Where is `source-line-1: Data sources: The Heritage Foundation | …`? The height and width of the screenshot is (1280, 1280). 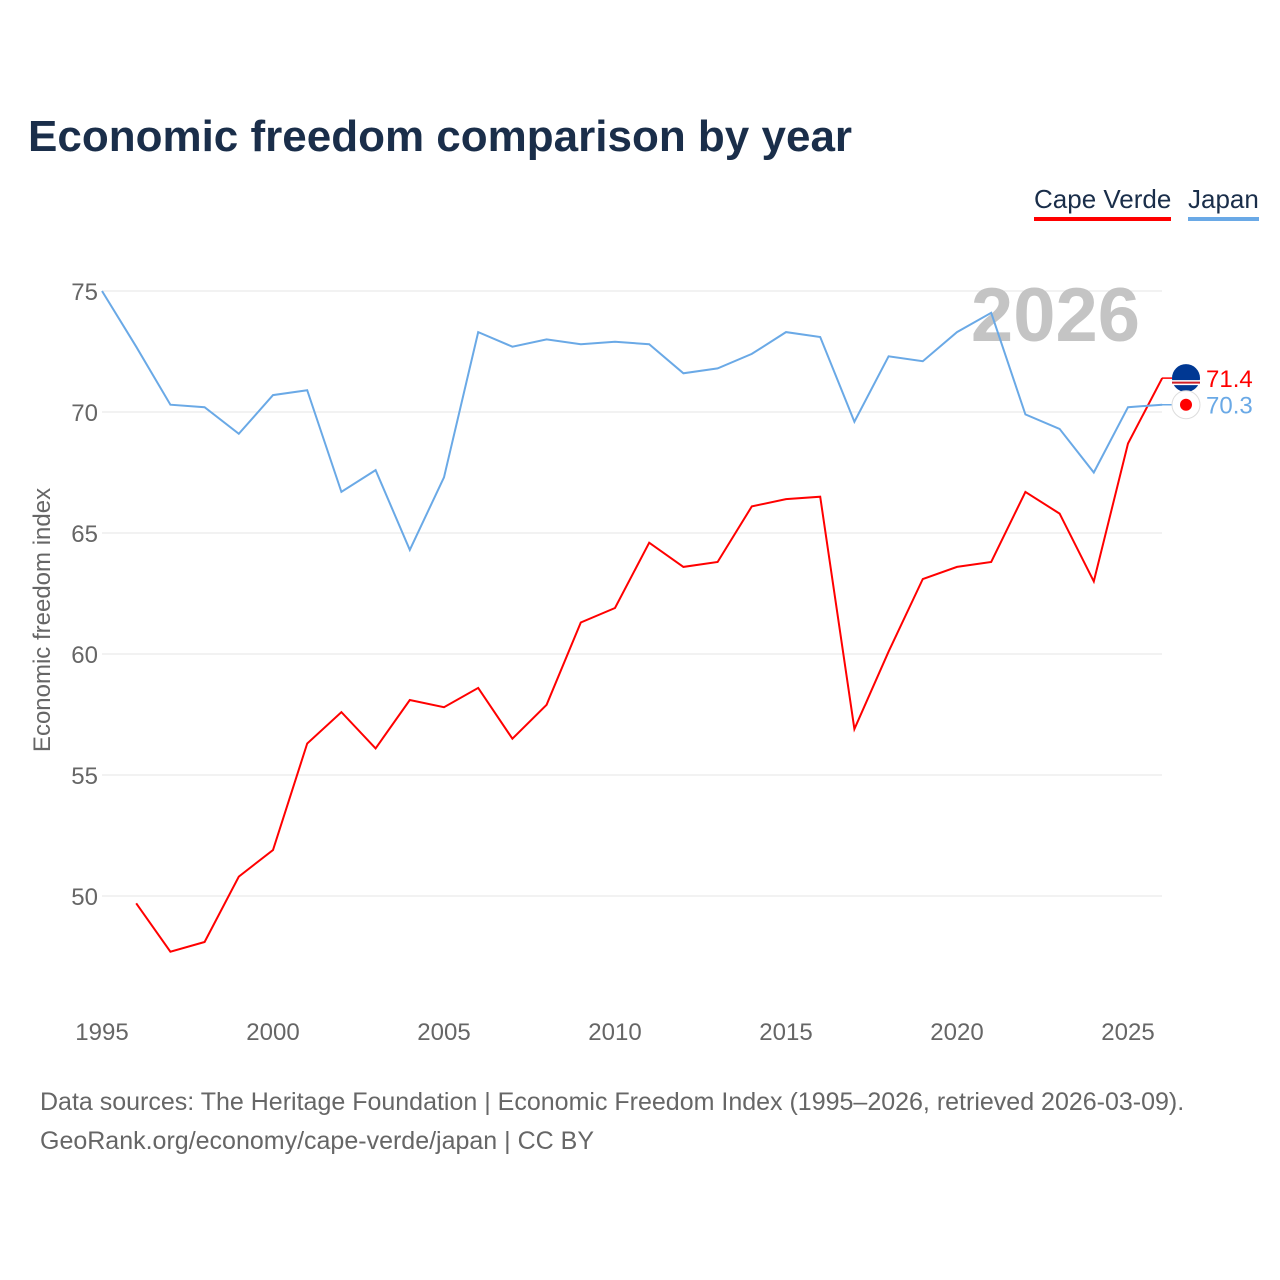
source-line-1: Data sources: The Heritage Foundation | … is located at coordinates (612, 1102).